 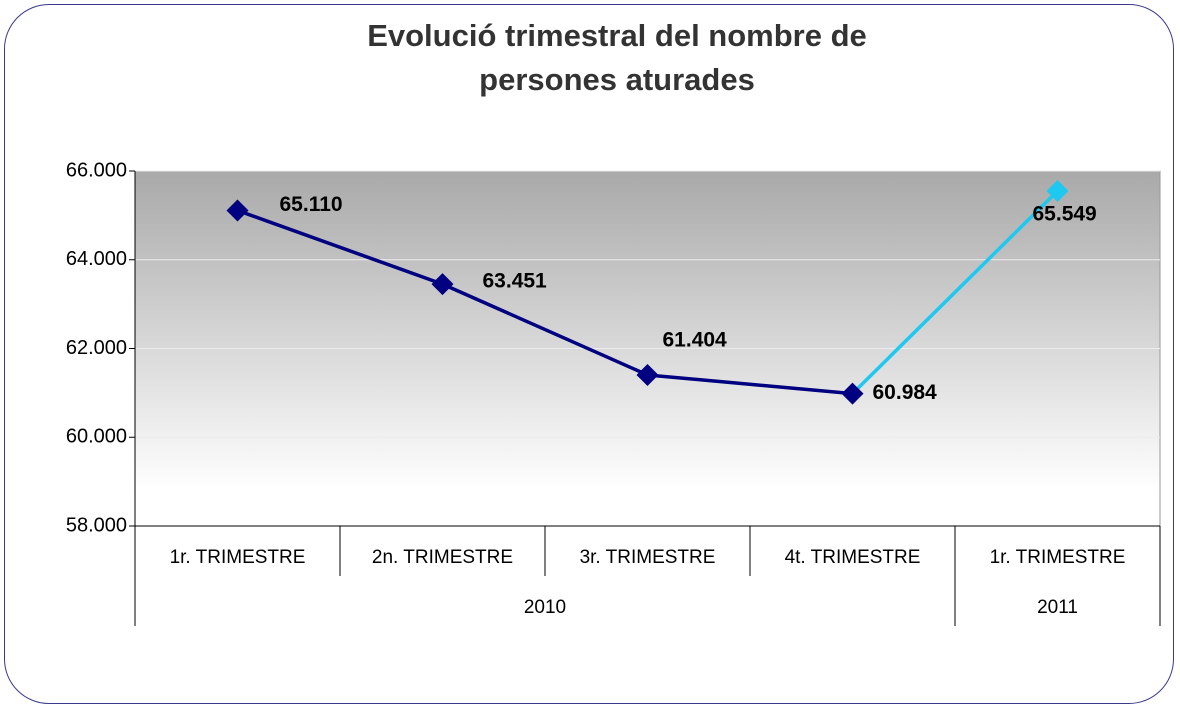 I want to click on group-label: 2010, so click(x=545, y=607).